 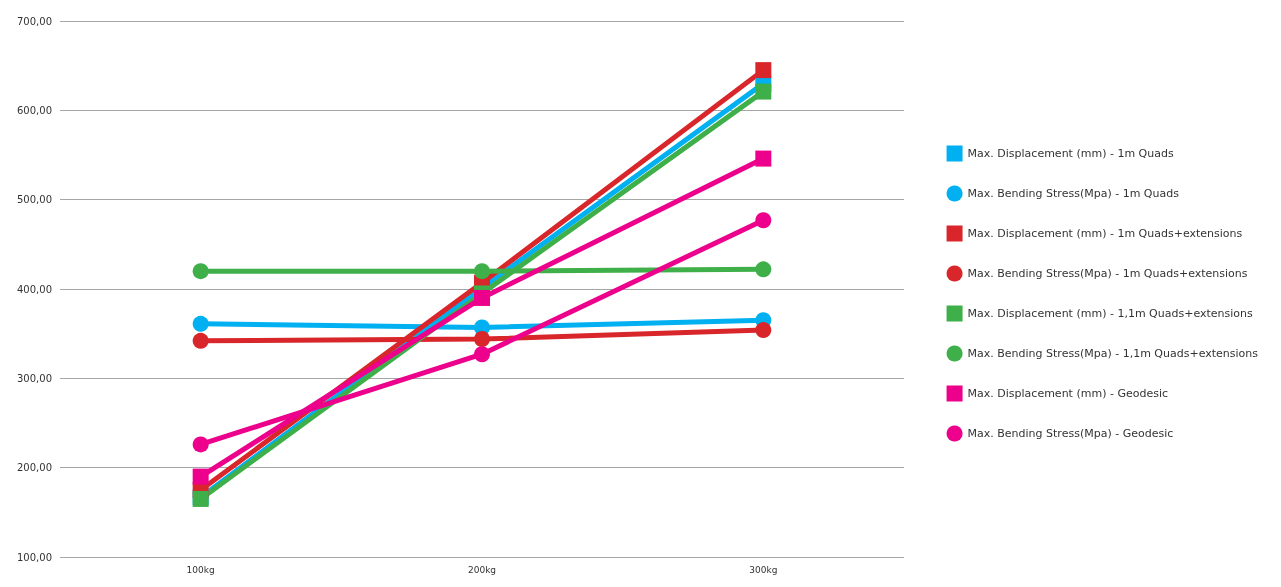 What do you see at coordinates (1067, 393) in the screenshot?
I see `legend-label: Max. Displacement (mm) - Geodesic` at bounding box center [1067, 393].